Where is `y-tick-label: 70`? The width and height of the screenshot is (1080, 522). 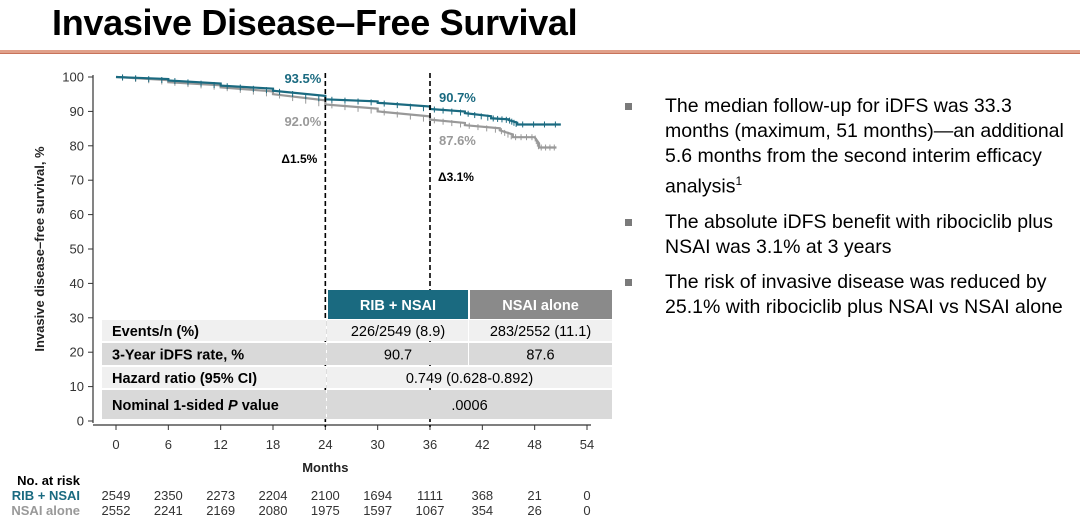
y-tick-label: 70 is located at coordinates (77, 180).